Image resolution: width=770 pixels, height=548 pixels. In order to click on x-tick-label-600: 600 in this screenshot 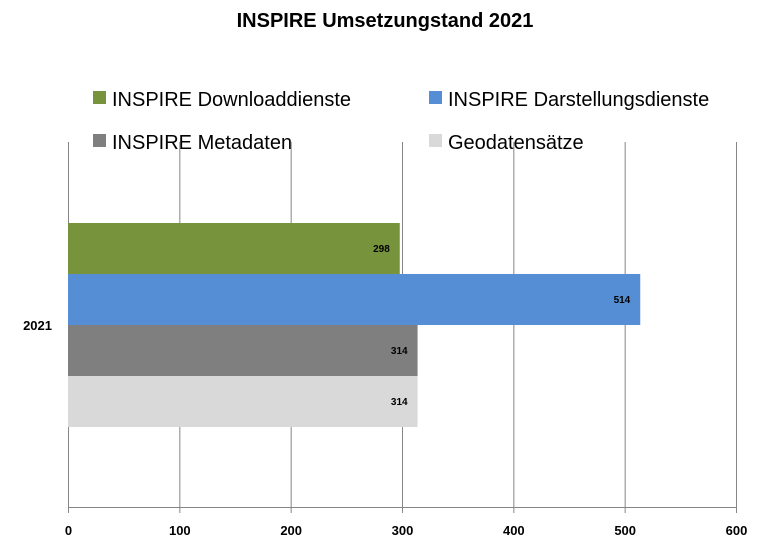, I will do `click(737, 530)`.